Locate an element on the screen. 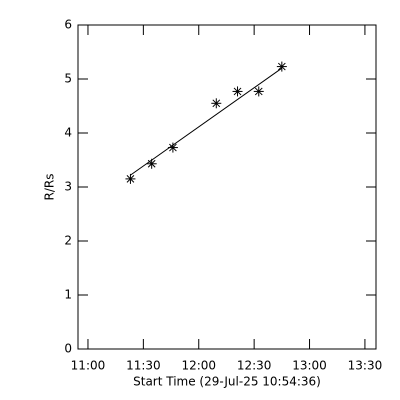 The height and width of the screenshot is (400, 400). x-tick-label: 13:30 is located at coordinates (365, 366).